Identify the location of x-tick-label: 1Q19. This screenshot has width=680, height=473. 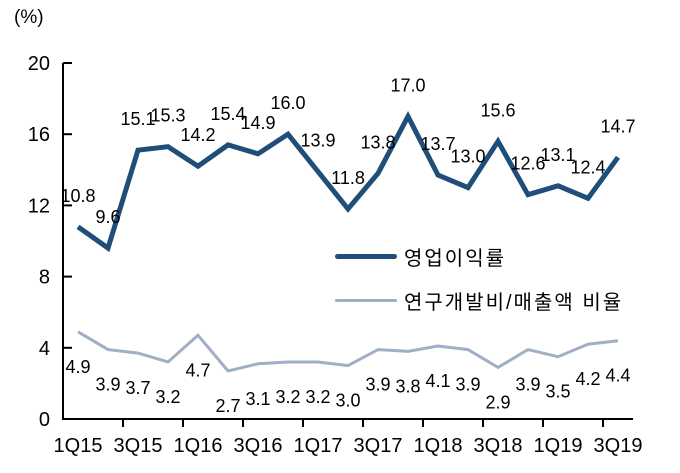
(558, 446).